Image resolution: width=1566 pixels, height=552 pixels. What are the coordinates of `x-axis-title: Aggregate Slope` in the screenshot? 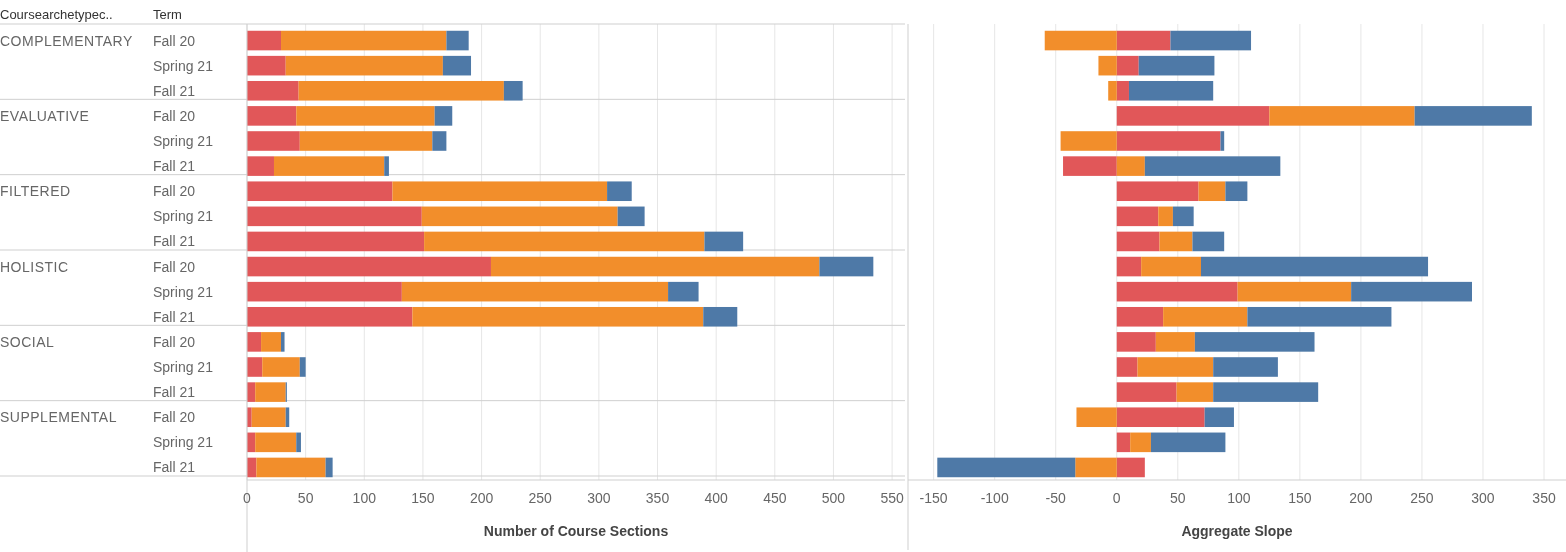 It's located at (1237, 531).